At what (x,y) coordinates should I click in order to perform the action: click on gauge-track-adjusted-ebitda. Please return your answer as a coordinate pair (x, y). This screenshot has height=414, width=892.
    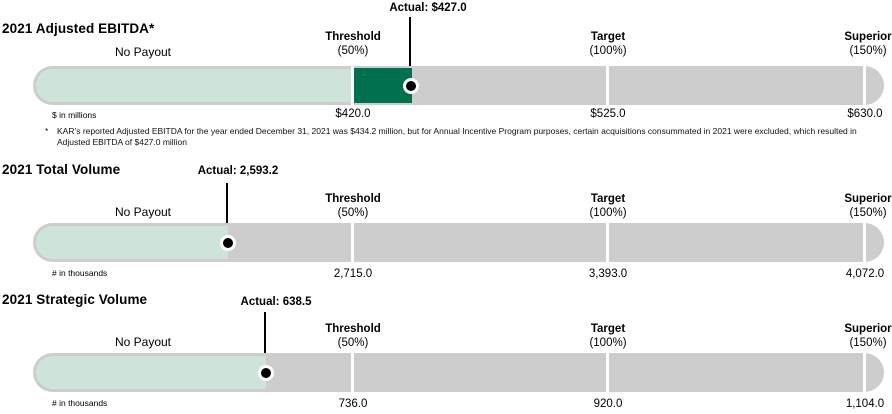
    Looking at the image, I should click on (458, 85).